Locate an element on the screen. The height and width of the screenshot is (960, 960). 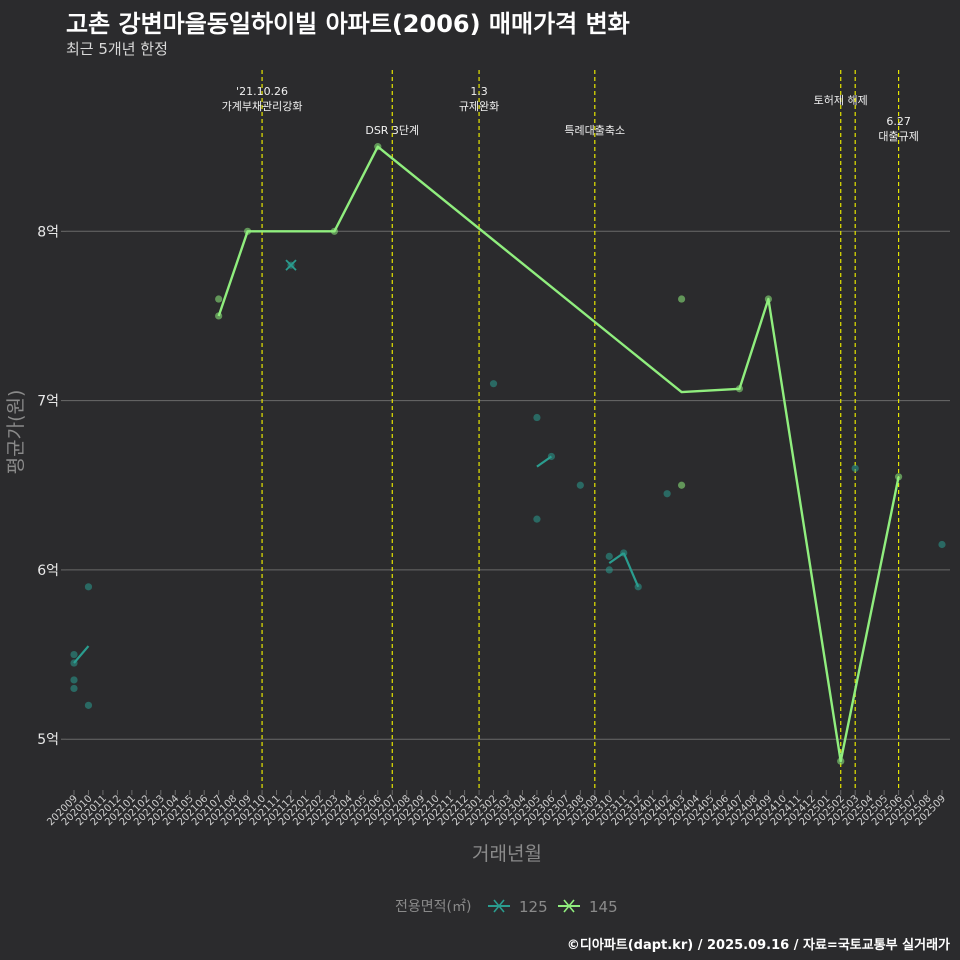
y-tick-label: 7억 is located at coordinates (48, 402).